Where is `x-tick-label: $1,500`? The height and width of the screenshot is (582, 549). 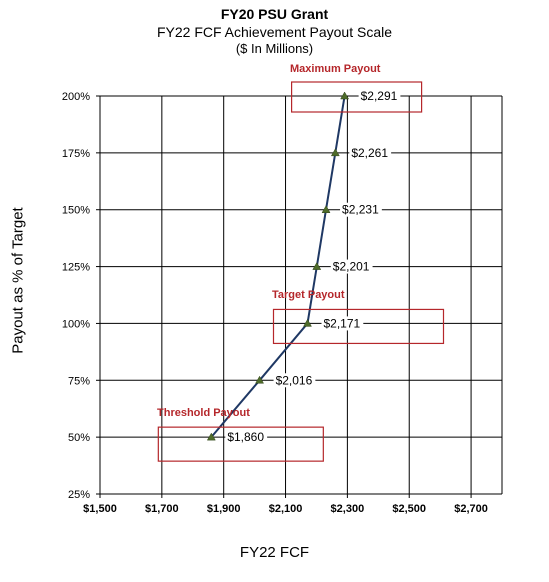
x-tick-label: $1,500 is located at coordinates (100, 509).